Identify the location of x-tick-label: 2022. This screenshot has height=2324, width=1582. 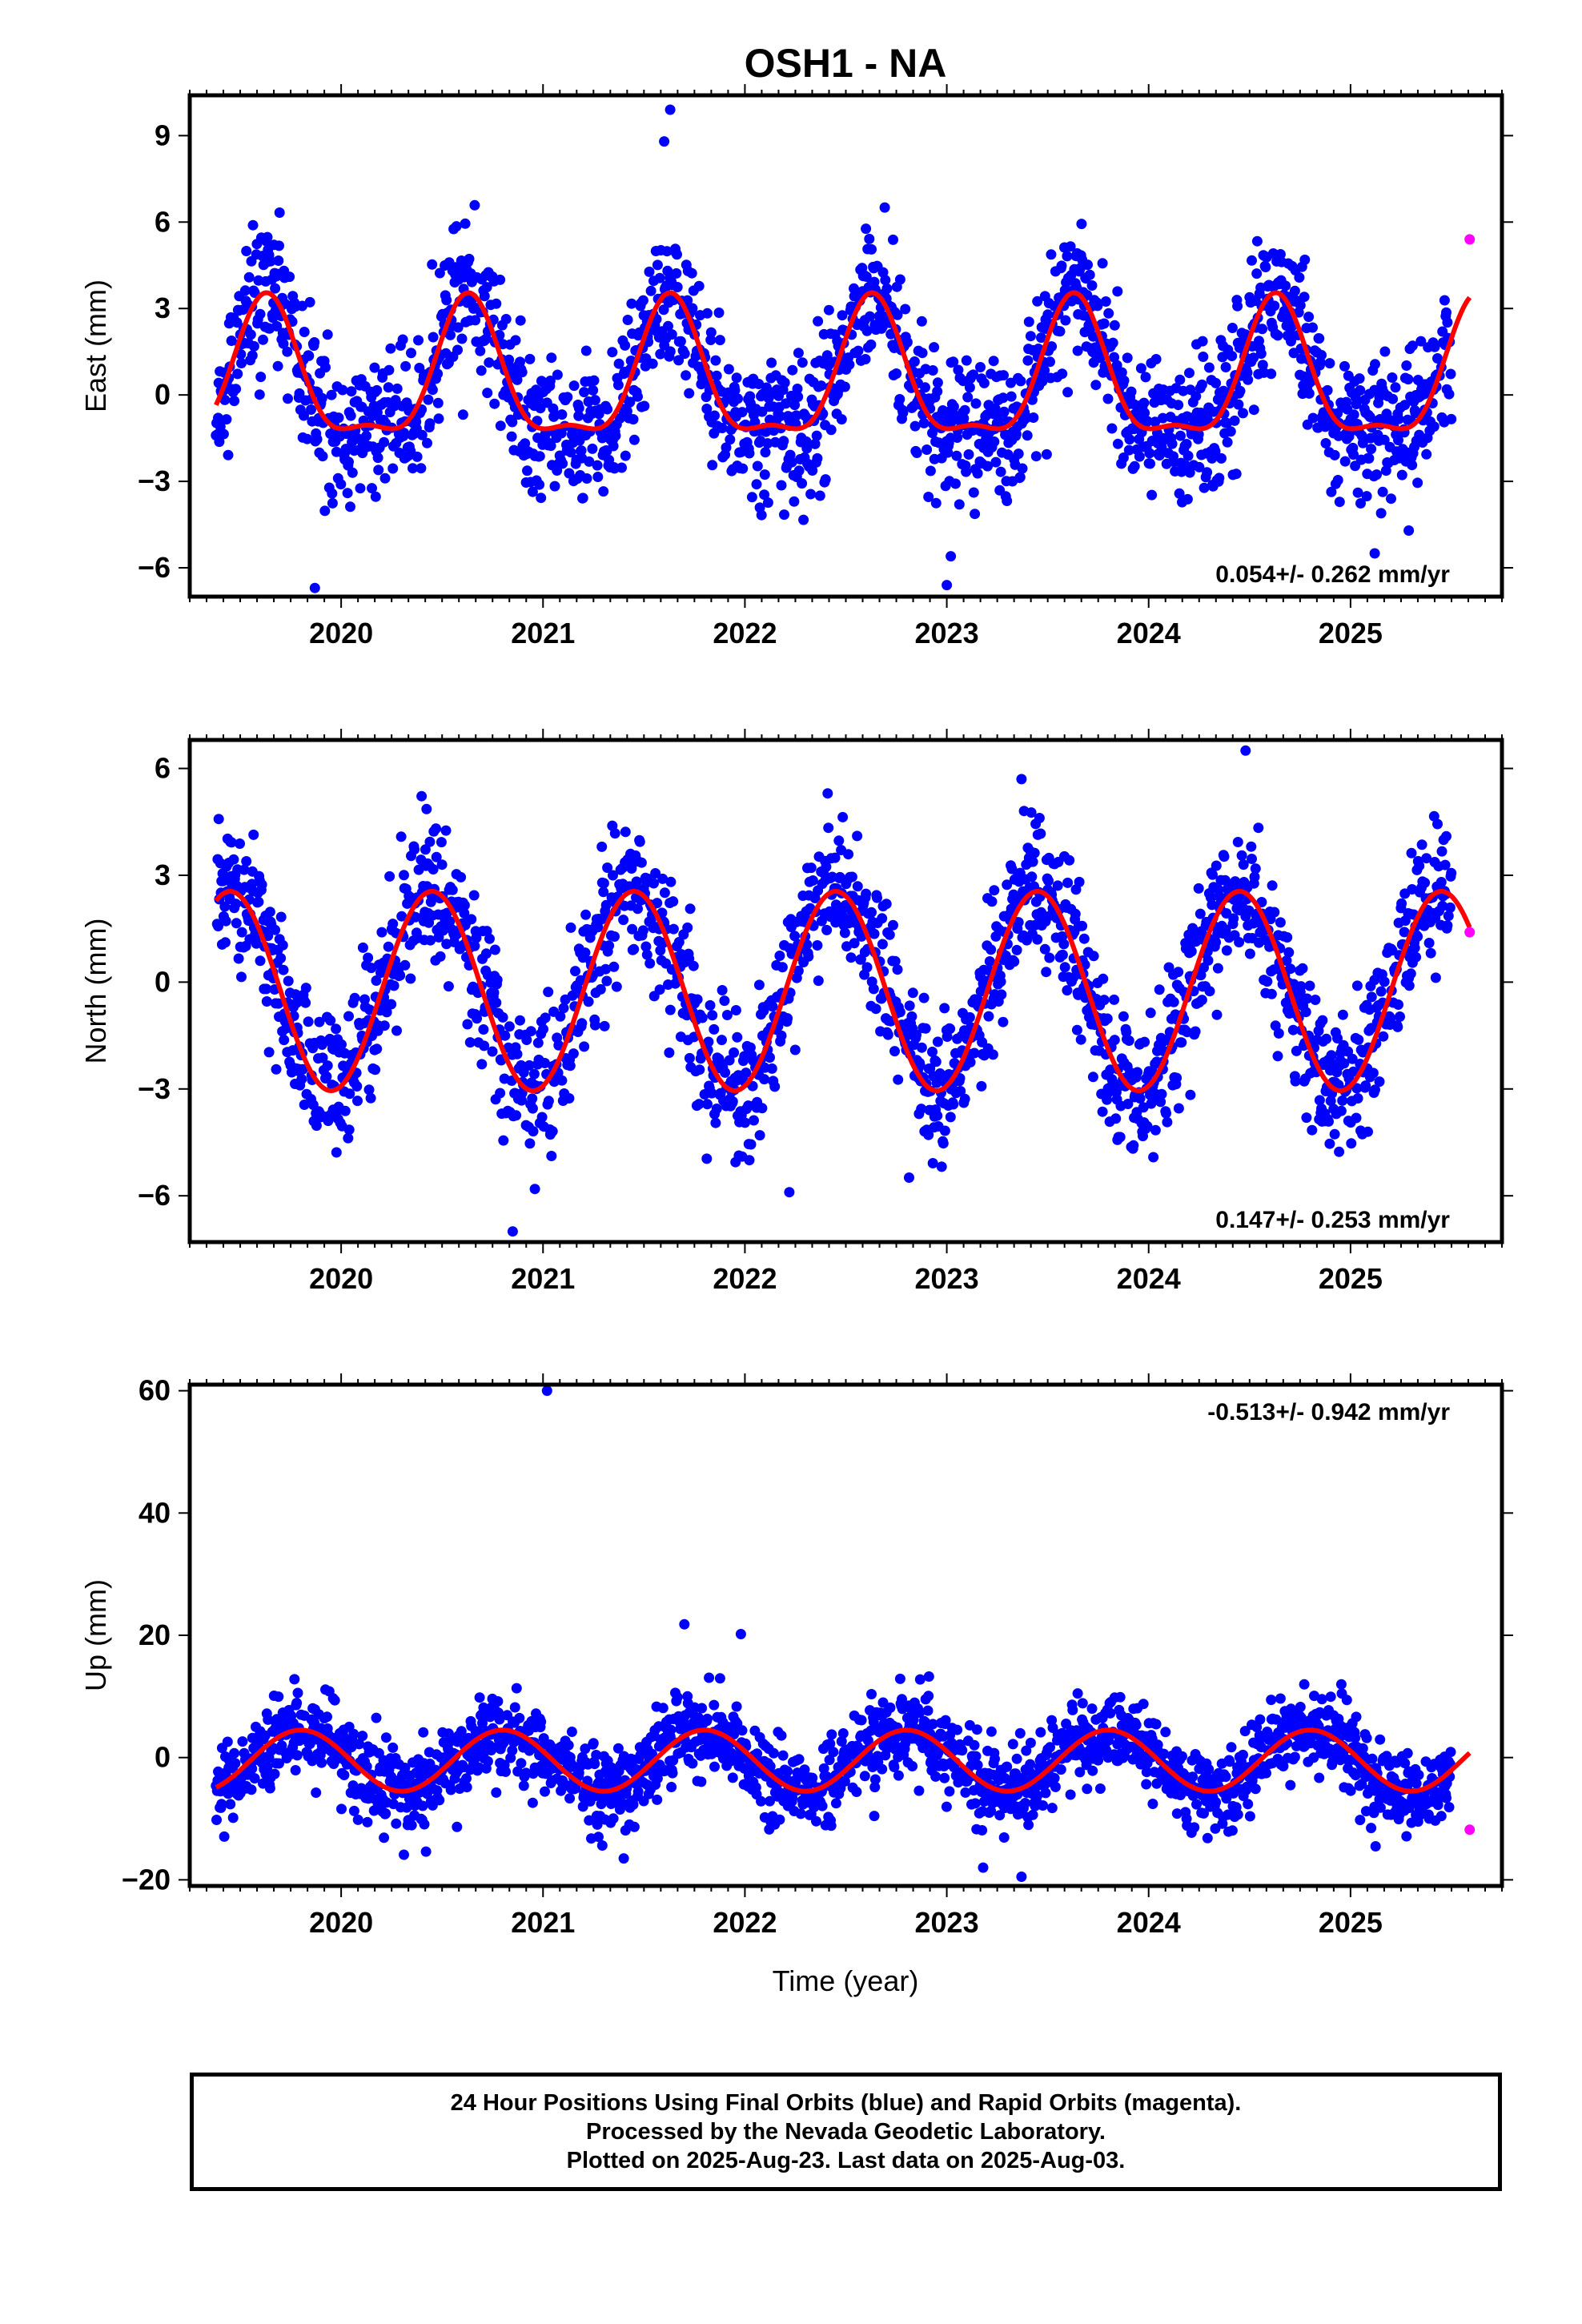
(745, 1923).